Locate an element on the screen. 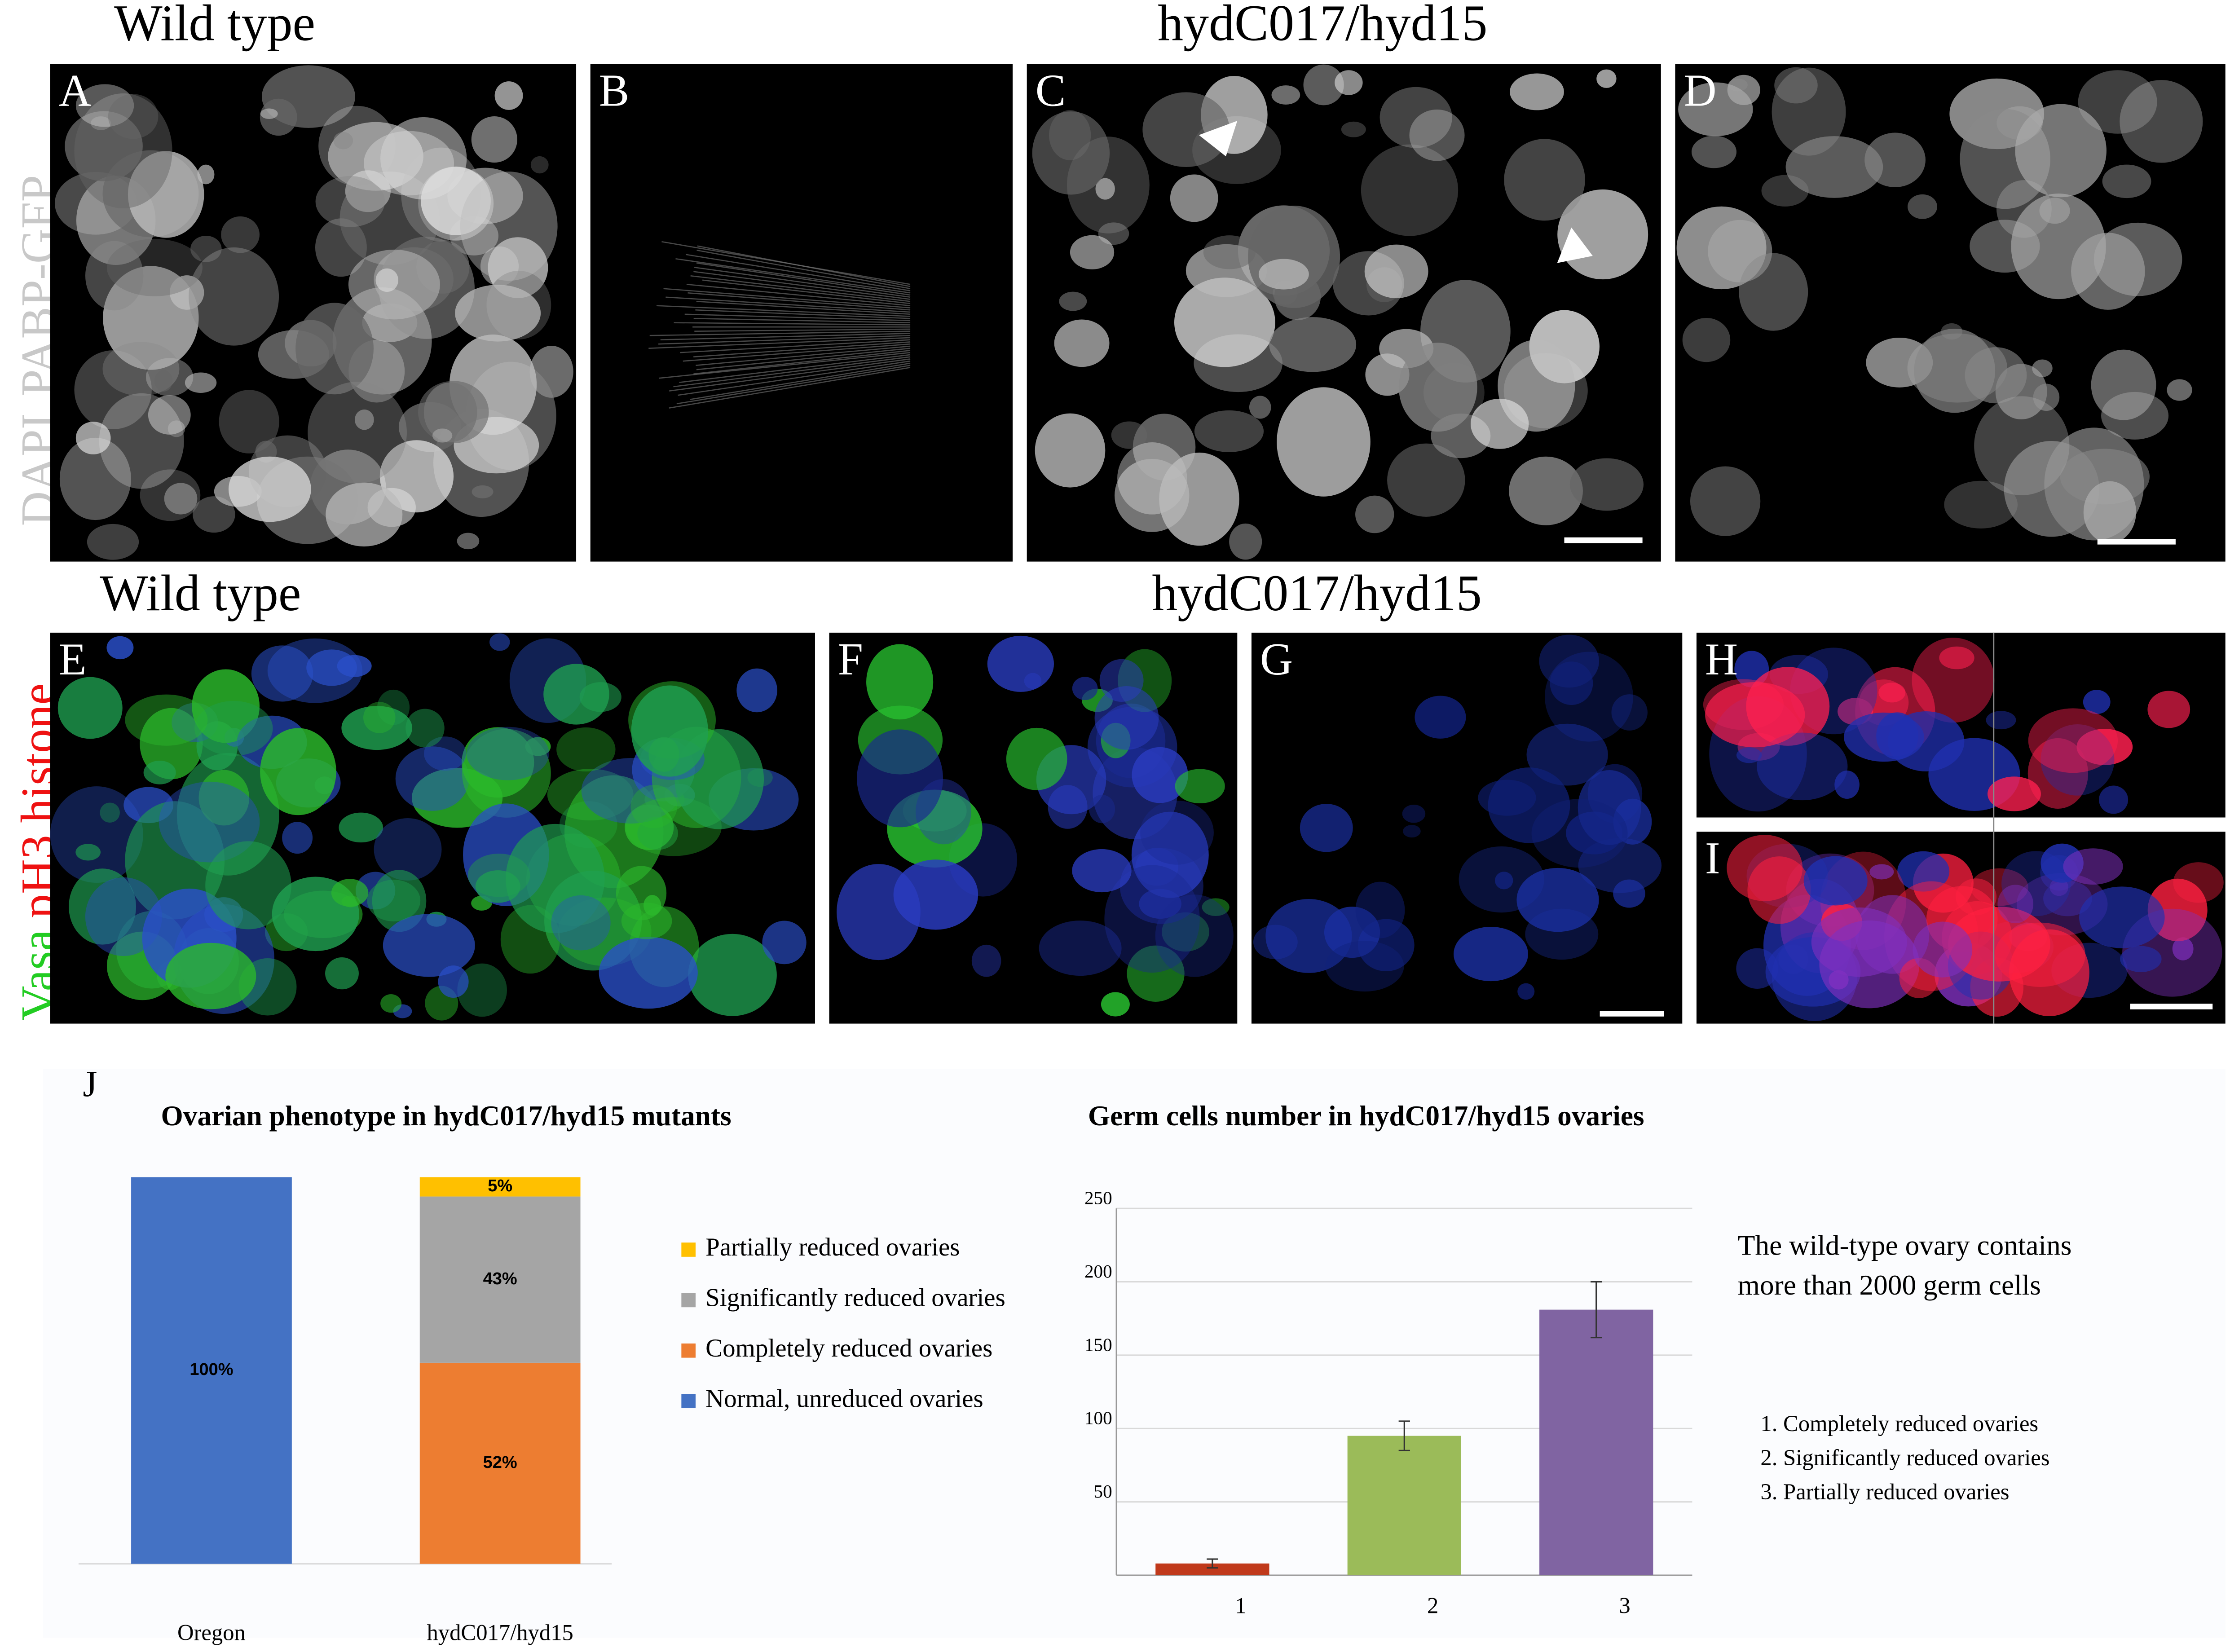 This screenshot has height=1652, width=2230. legend-label: Significantly reduced ovaries is located at coordinates (855, 1297).